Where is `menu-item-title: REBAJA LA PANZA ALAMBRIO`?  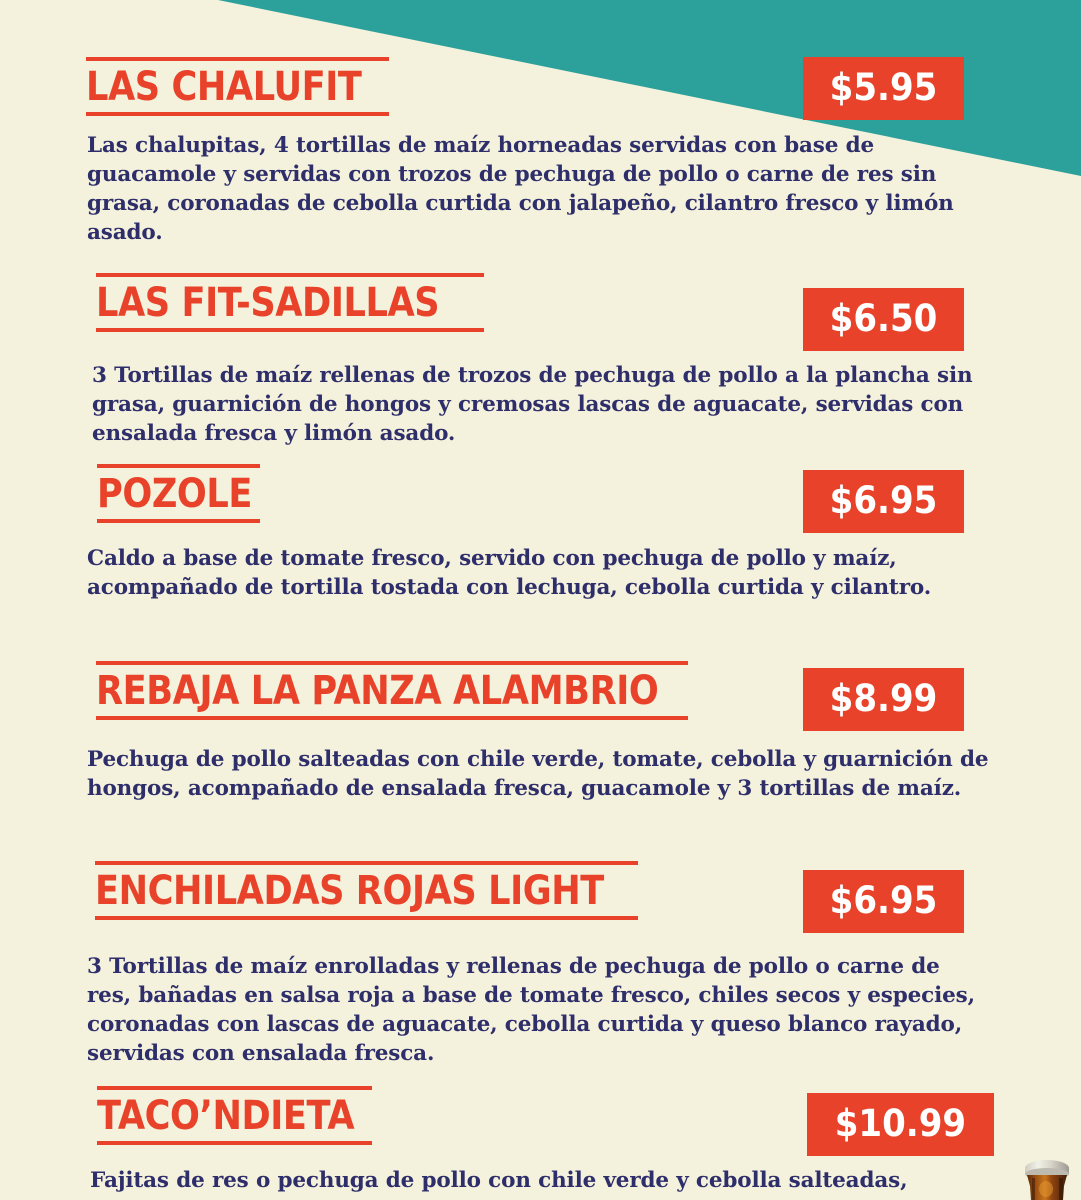
menu-item-title: REBAJA LA PANZA ALAMBRIO is located at coordinates (377, 691).